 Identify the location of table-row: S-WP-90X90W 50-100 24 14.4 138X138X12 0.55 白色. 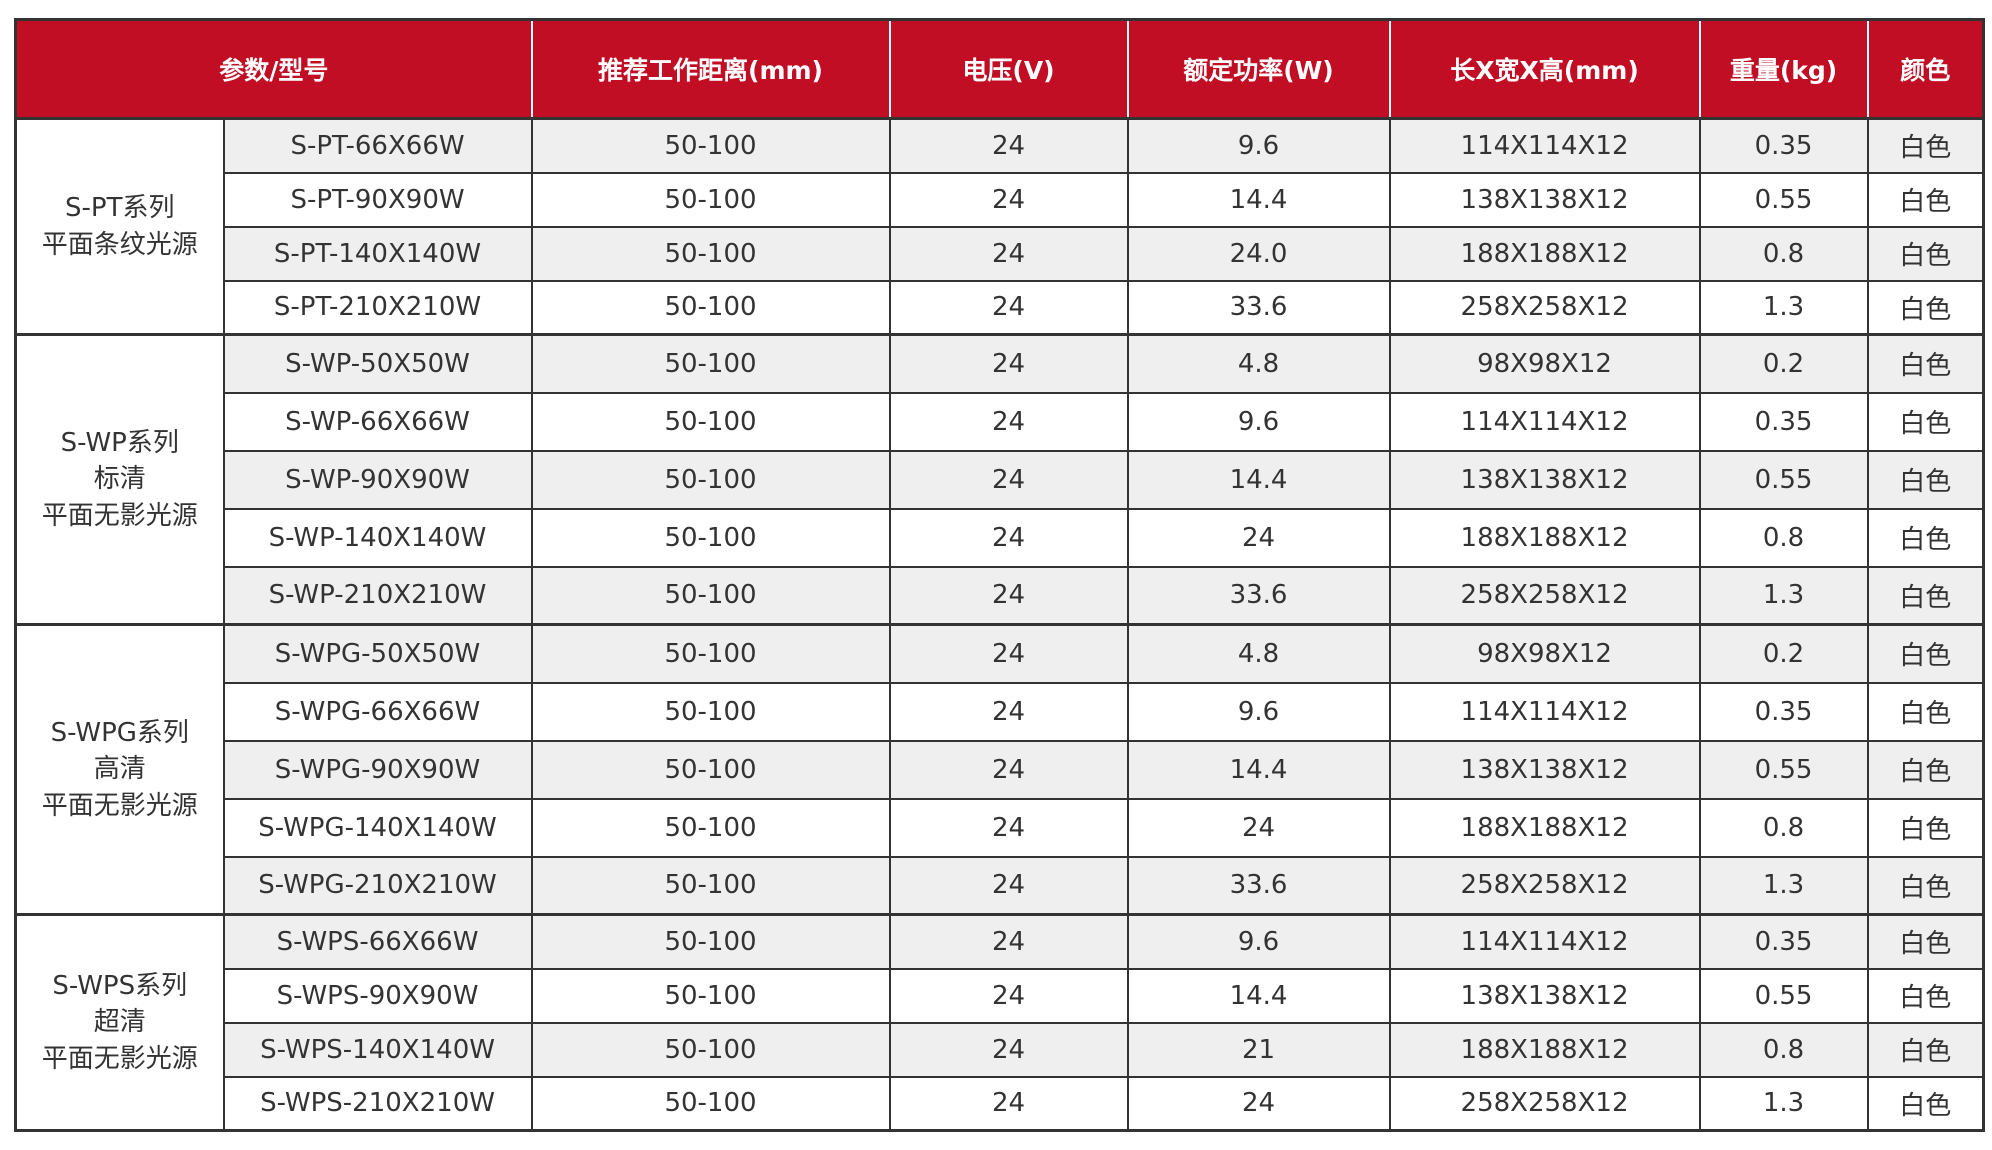
(1001, 479).